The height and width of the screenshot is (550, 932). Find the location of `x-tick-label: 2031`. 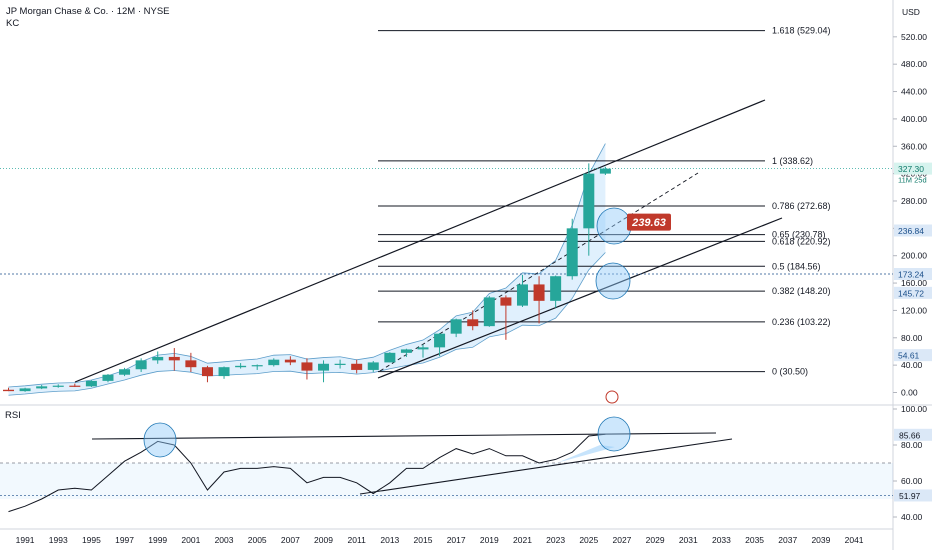

x-tick-label: 2031 is located at coordinates (688, 540).